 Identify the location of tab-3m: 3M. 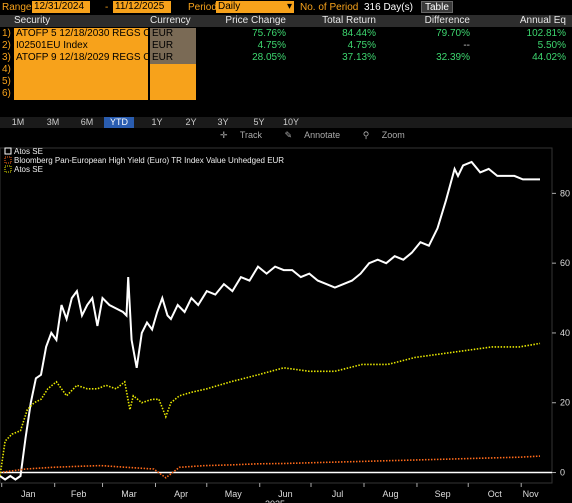
(53, 122).